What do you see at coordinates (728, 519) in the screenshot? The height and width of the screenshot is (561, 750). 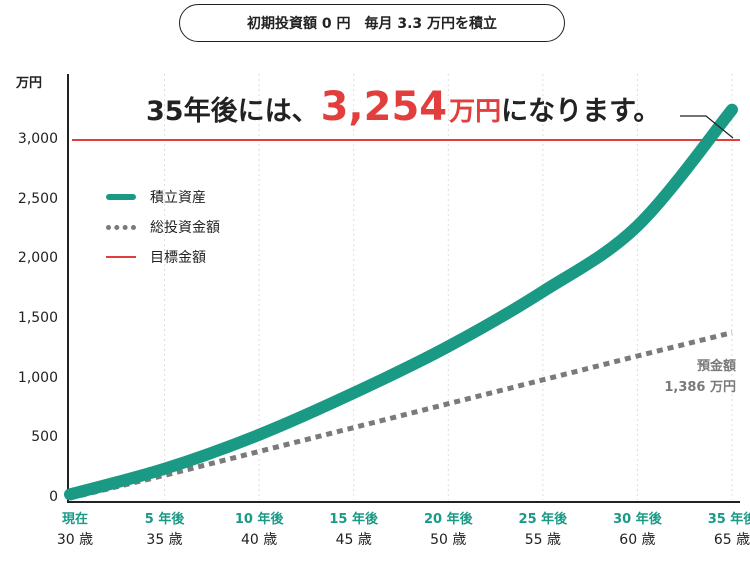 I see `x-year-label: 35 年後` at bounding box center [728, 519].